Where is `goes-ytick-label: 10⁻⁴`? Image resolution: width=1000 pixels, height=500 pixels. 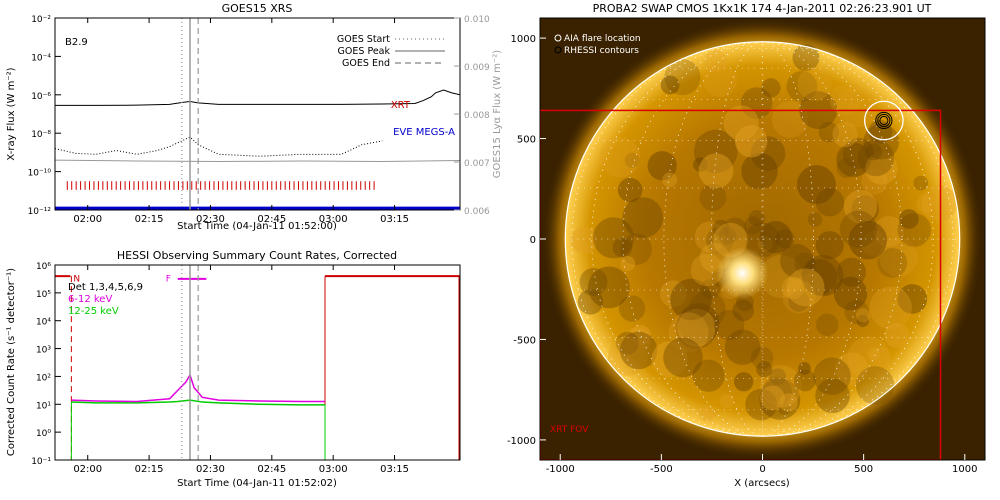
goes-ytick-label: 10⁻⁴ is located at coordinates (41, 58).